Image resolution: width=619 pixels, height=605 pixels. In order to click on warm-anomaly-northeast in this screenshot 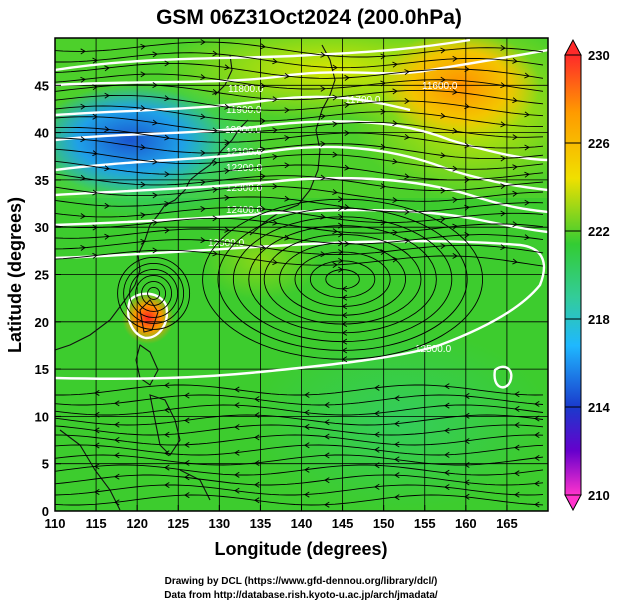, I will do `click(460, 89)`.